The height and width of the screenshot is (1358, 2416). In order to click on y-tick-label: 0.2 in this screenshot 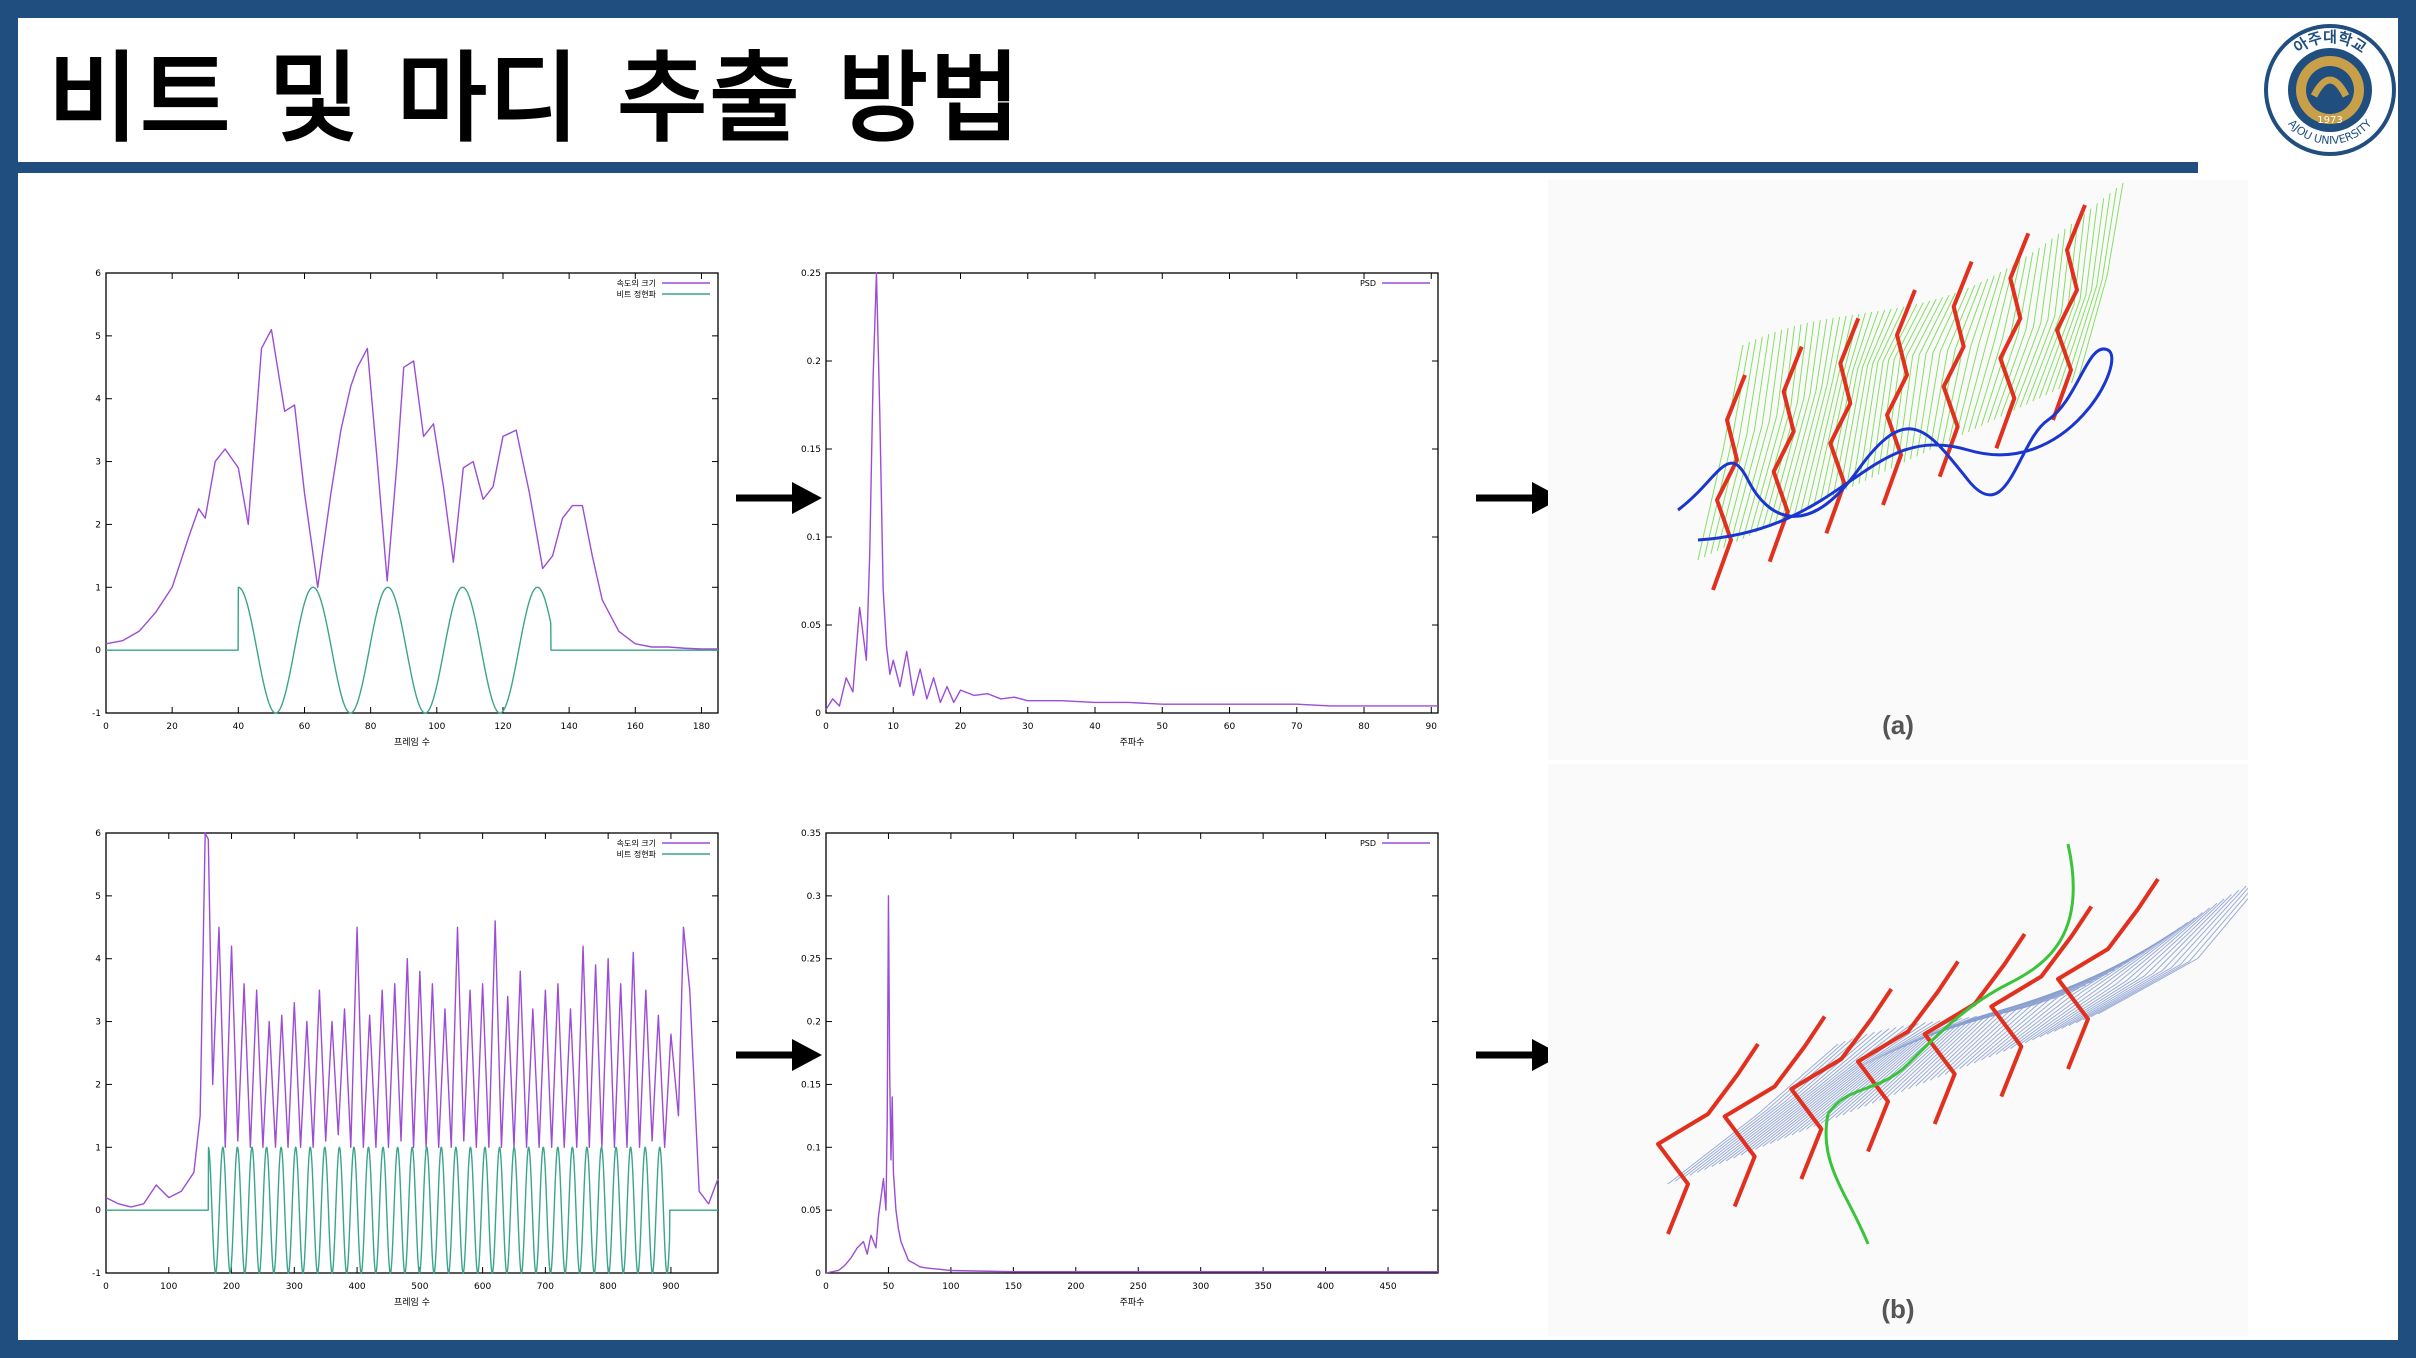, I will do `click(814, 1023)`.